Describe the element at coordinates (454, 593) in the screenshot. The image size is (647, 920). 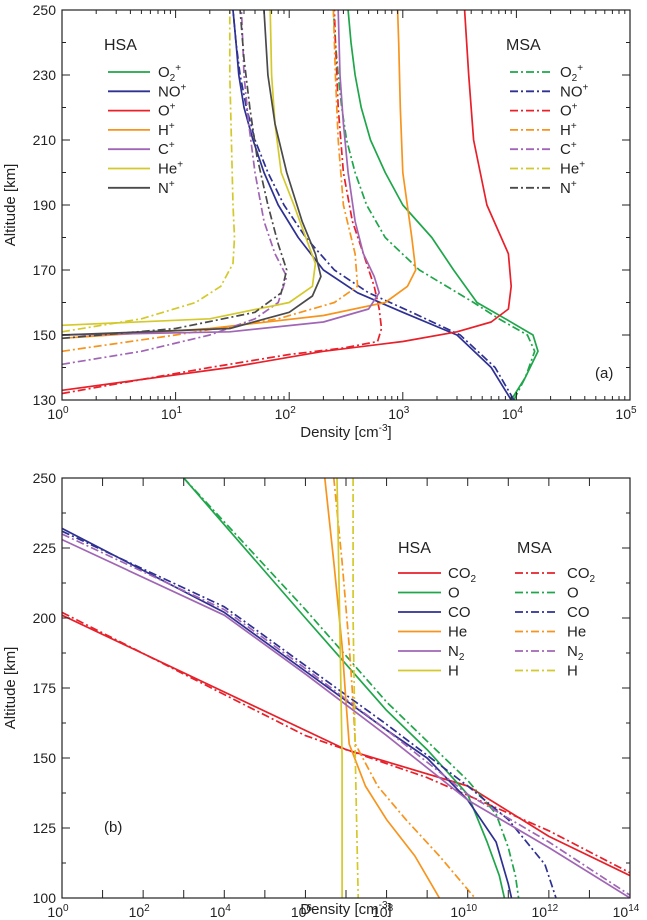
I see `legend-label-hsa: O` at that location.